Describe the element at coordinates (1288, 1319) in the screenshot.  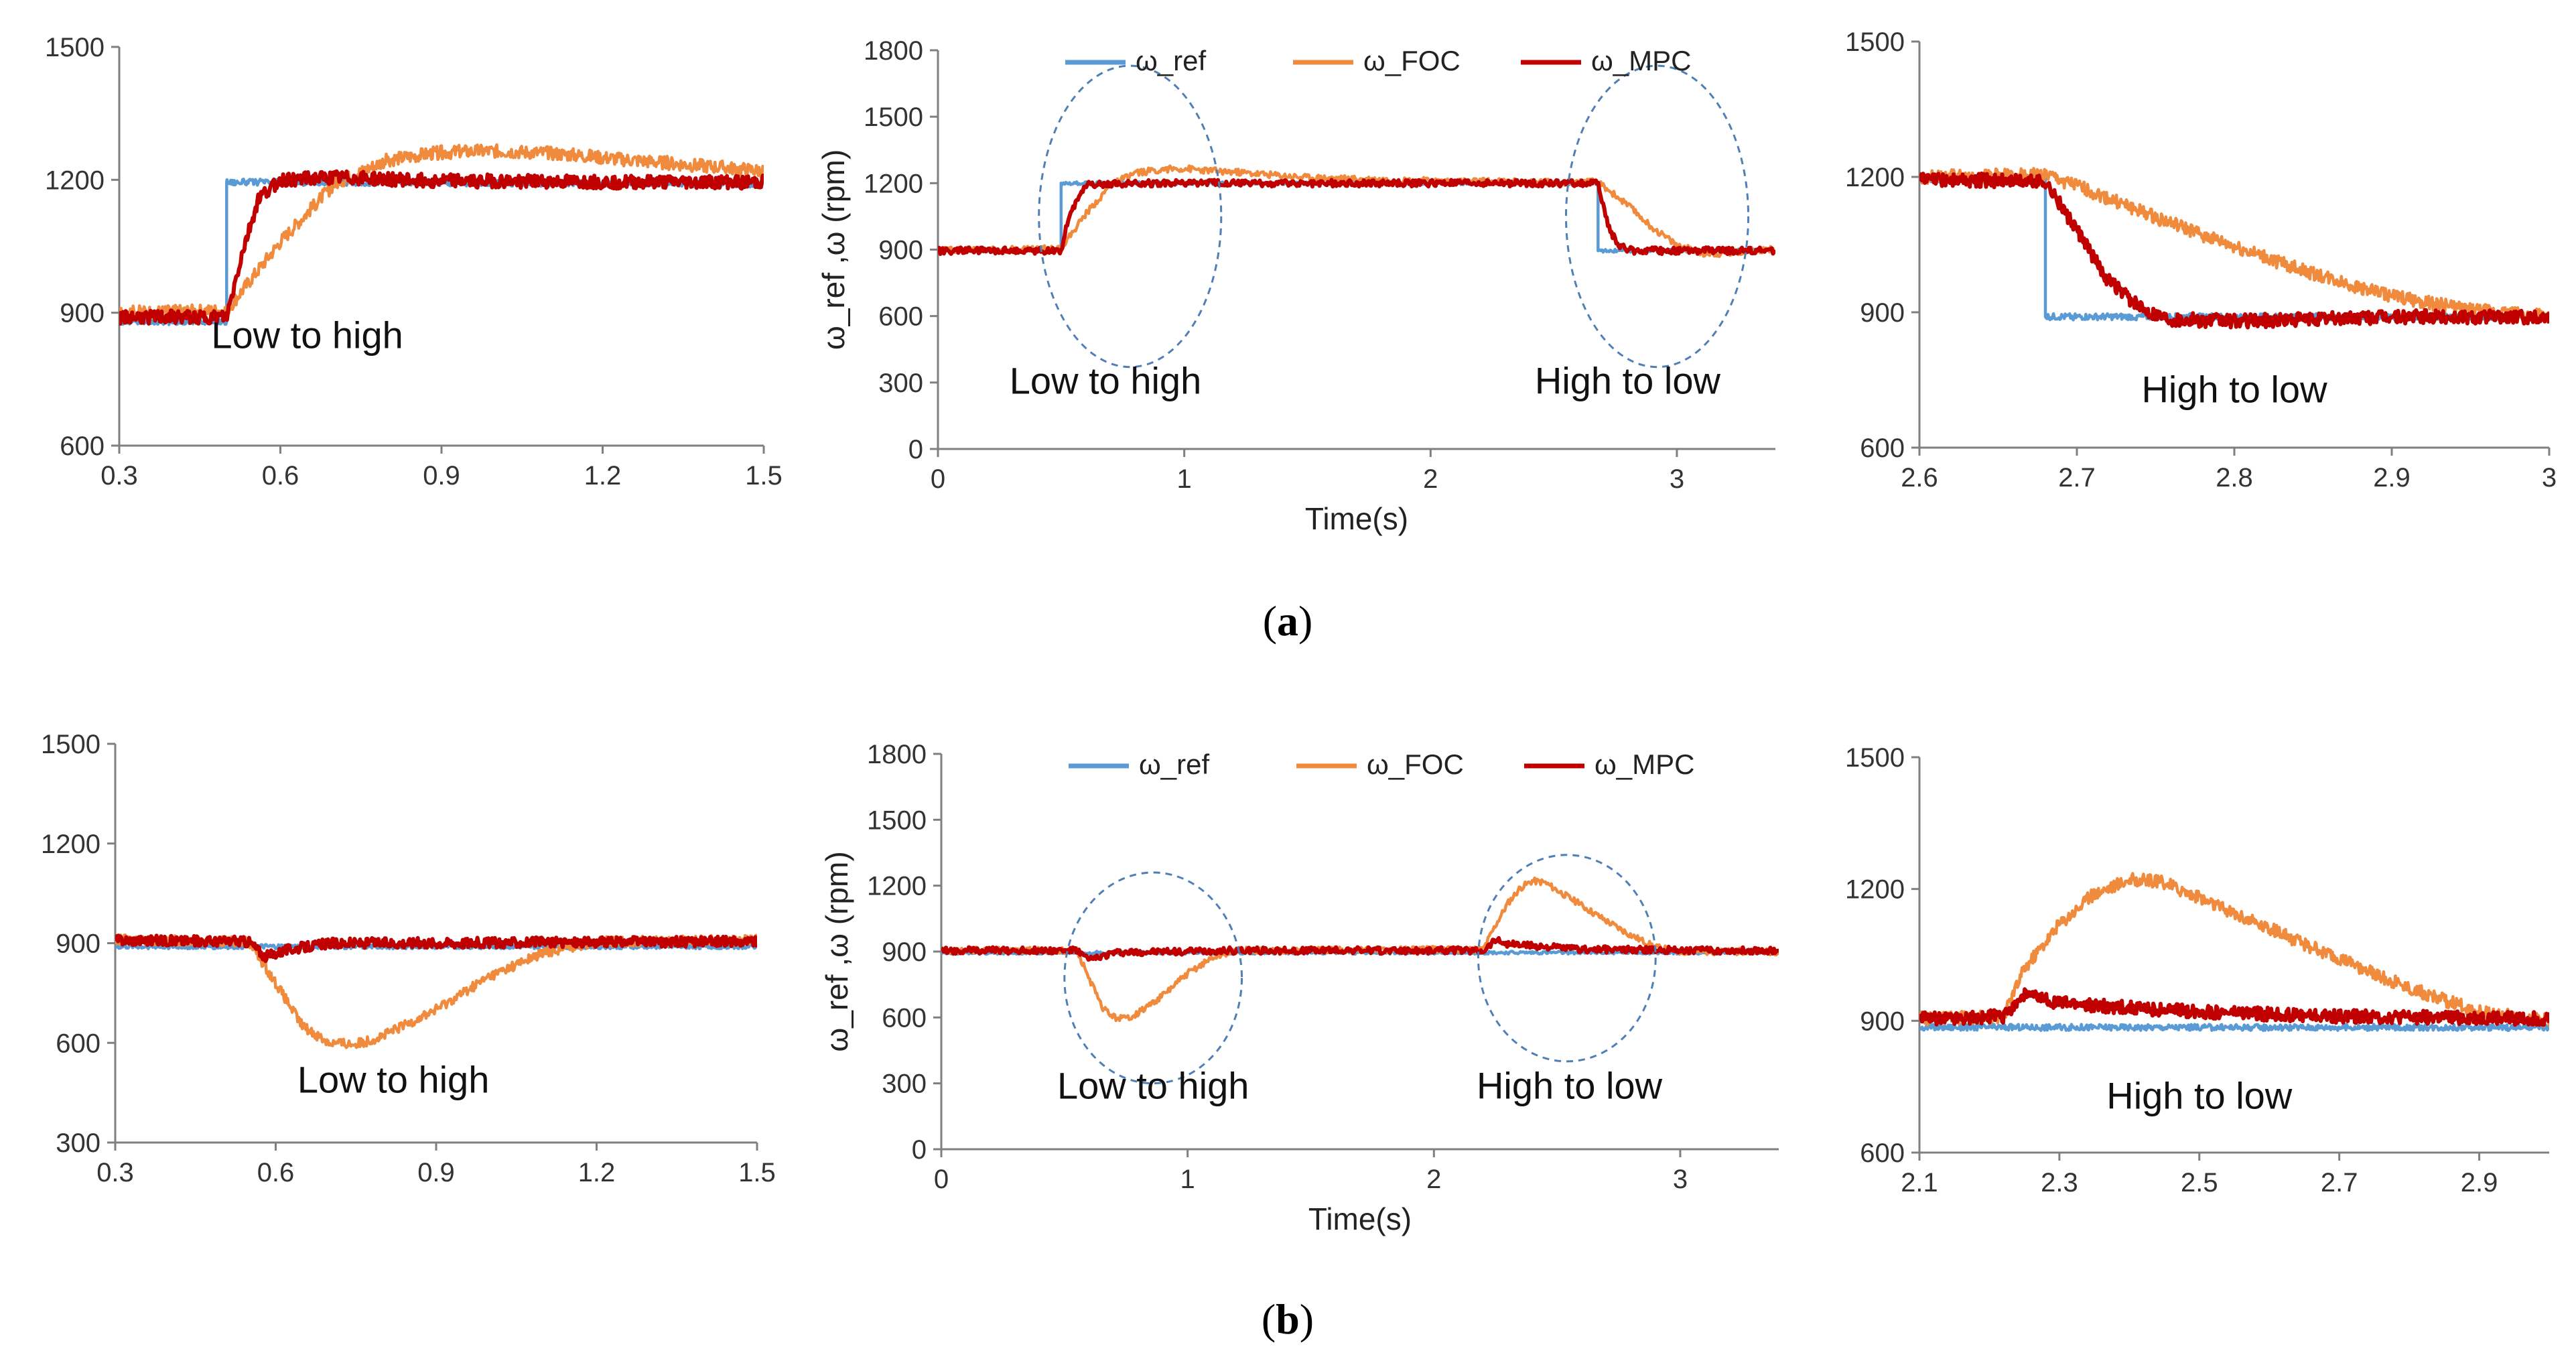
I see `caption-b: (b)` at that location.